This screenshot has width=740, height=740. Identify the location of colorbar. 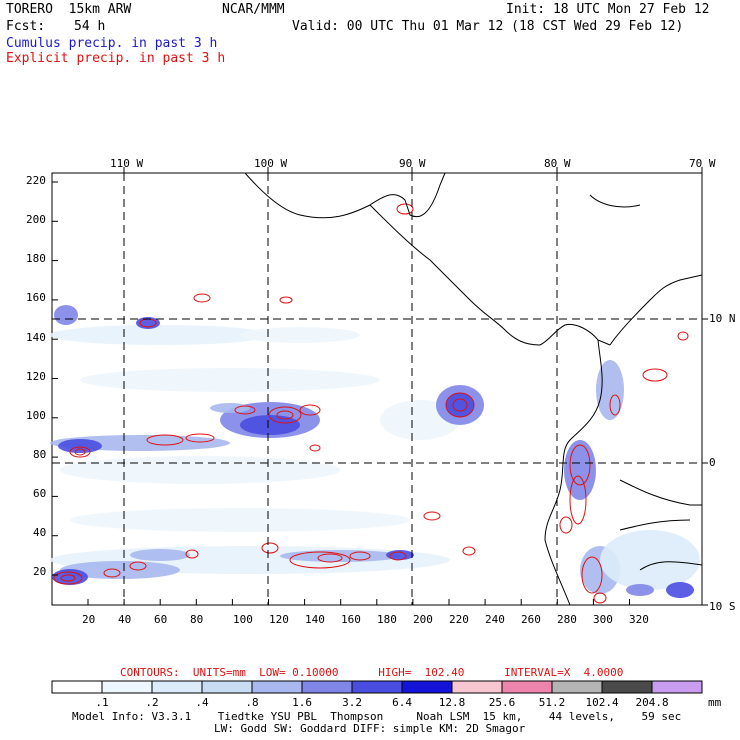
(377, 687).